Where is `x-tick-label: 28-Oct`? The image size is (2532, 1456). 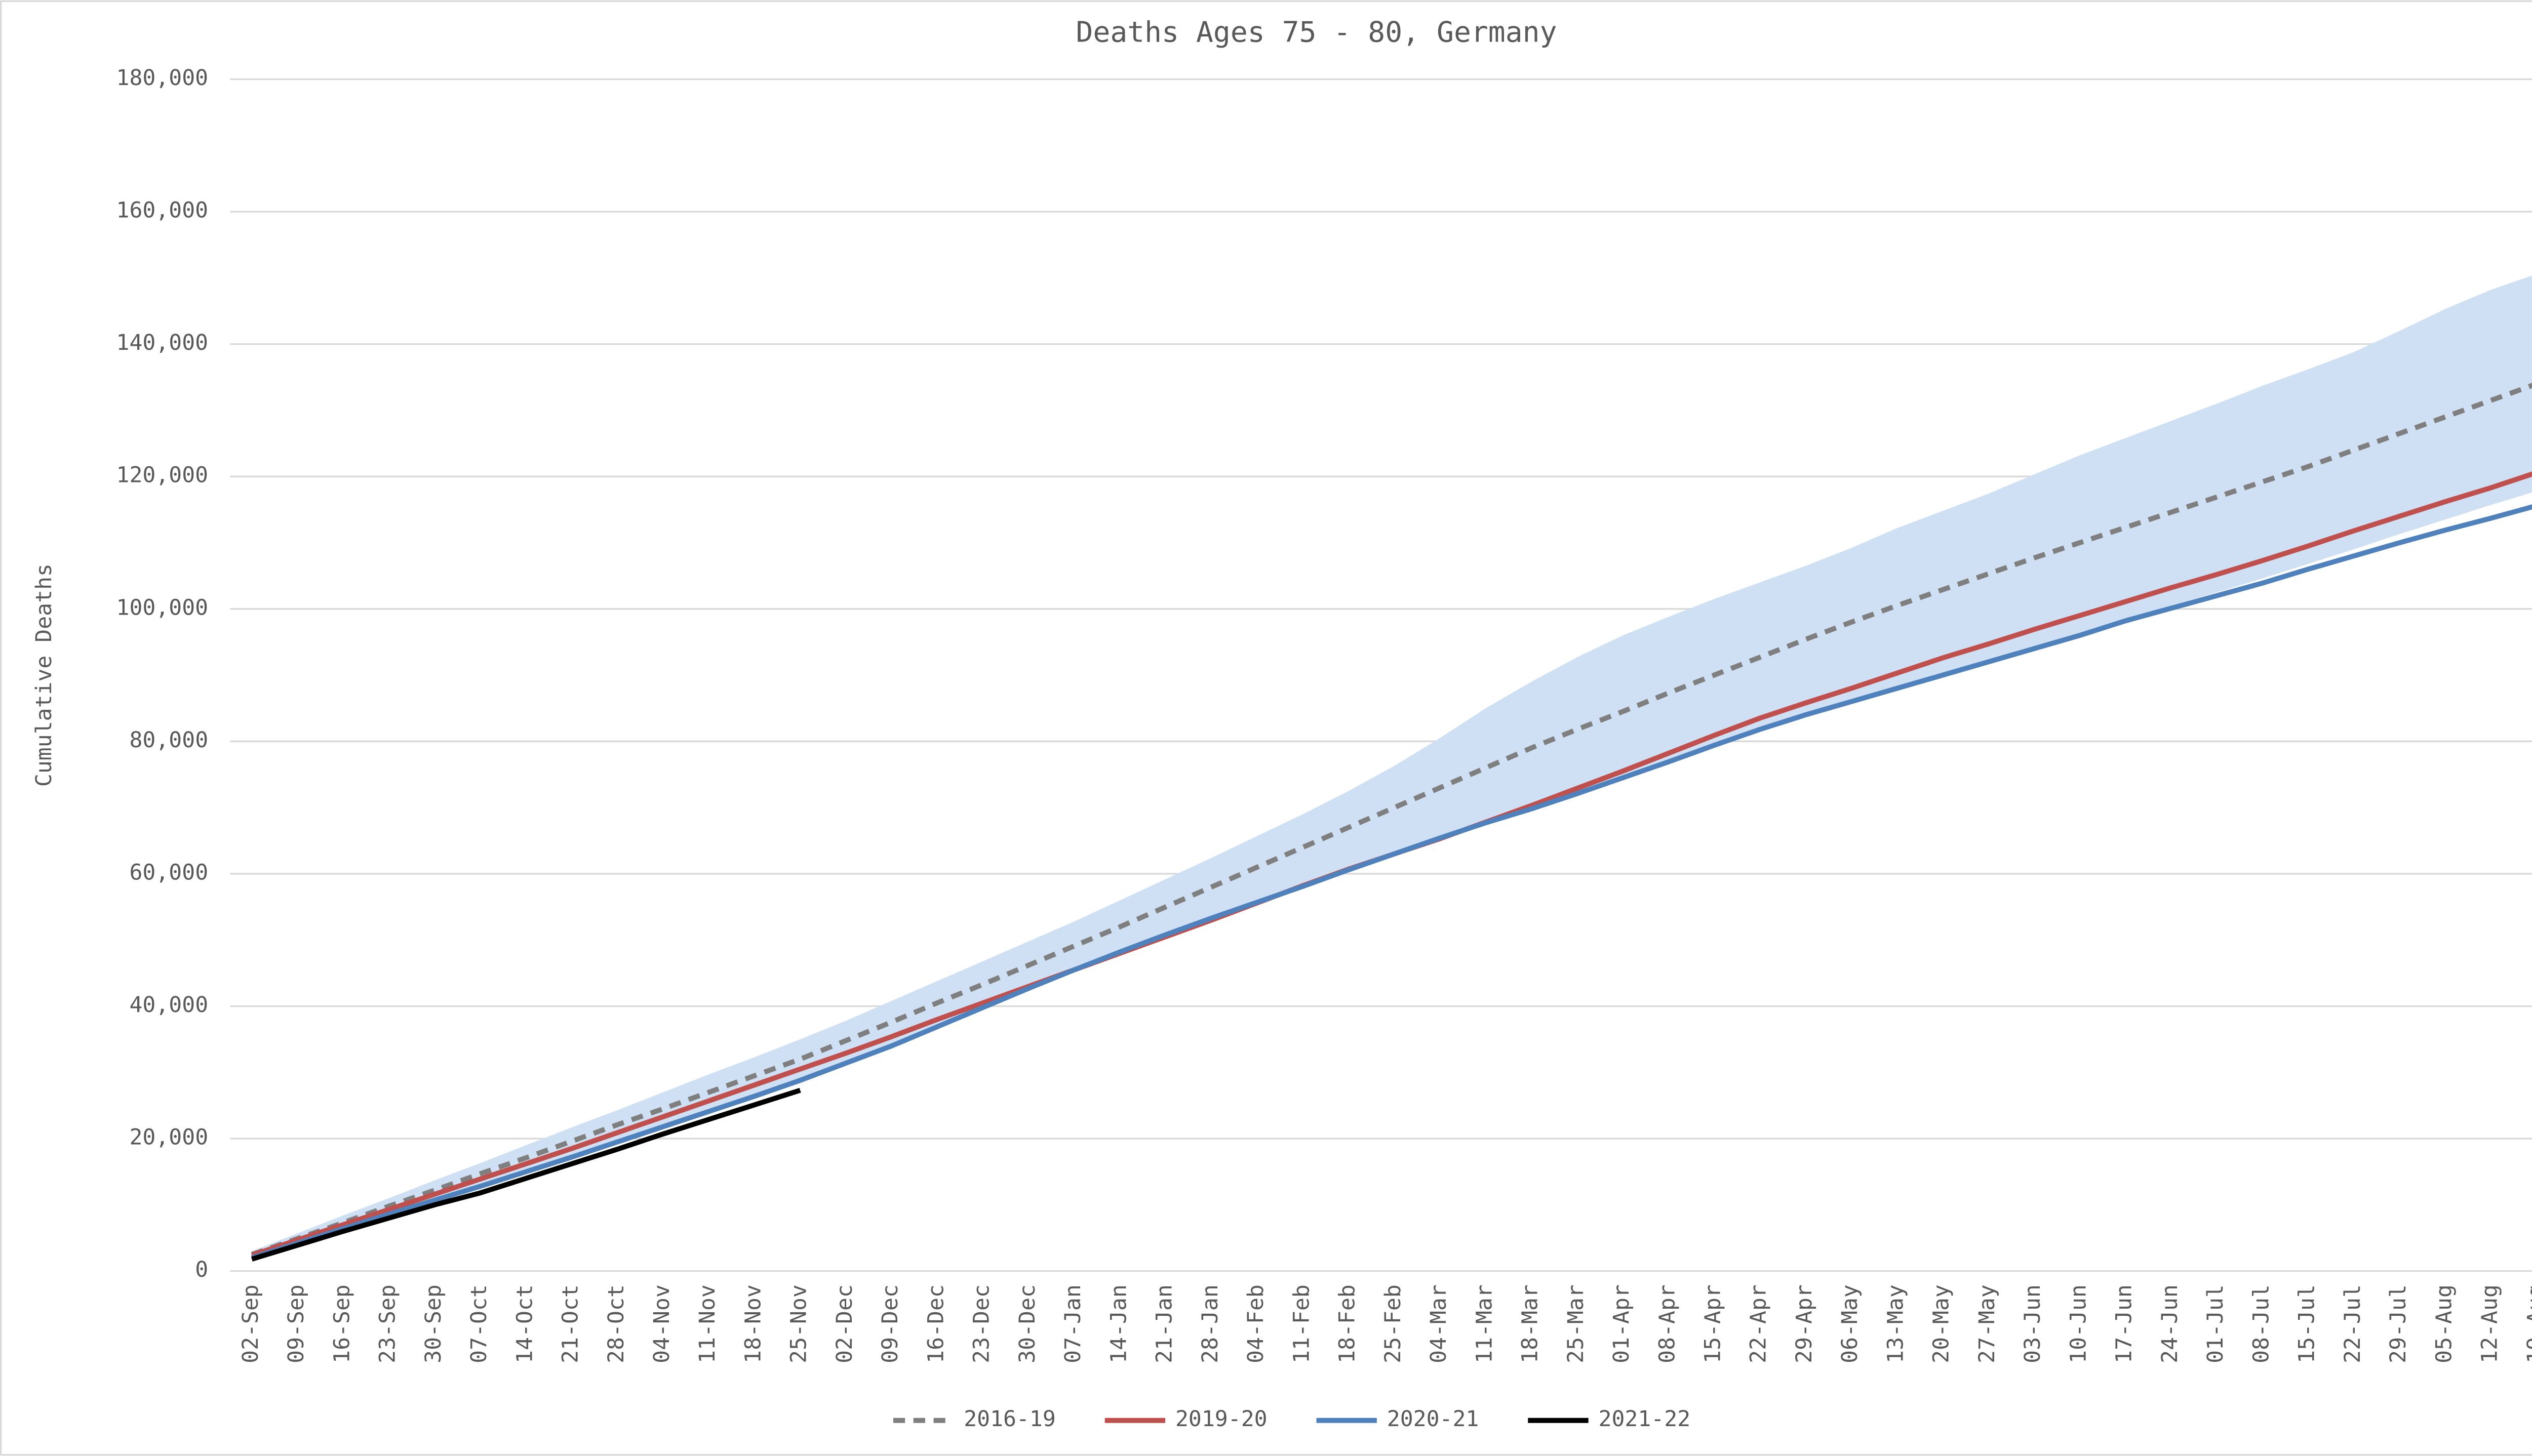
x-tick-label: 28-Oct is located at coordinates (616, 1323).